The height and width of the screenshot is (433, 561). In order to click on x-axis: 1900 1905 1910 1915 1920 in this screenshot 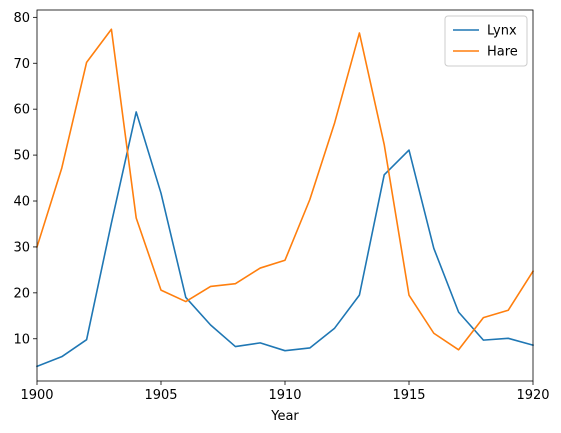, I will do `click(285, 392)`.